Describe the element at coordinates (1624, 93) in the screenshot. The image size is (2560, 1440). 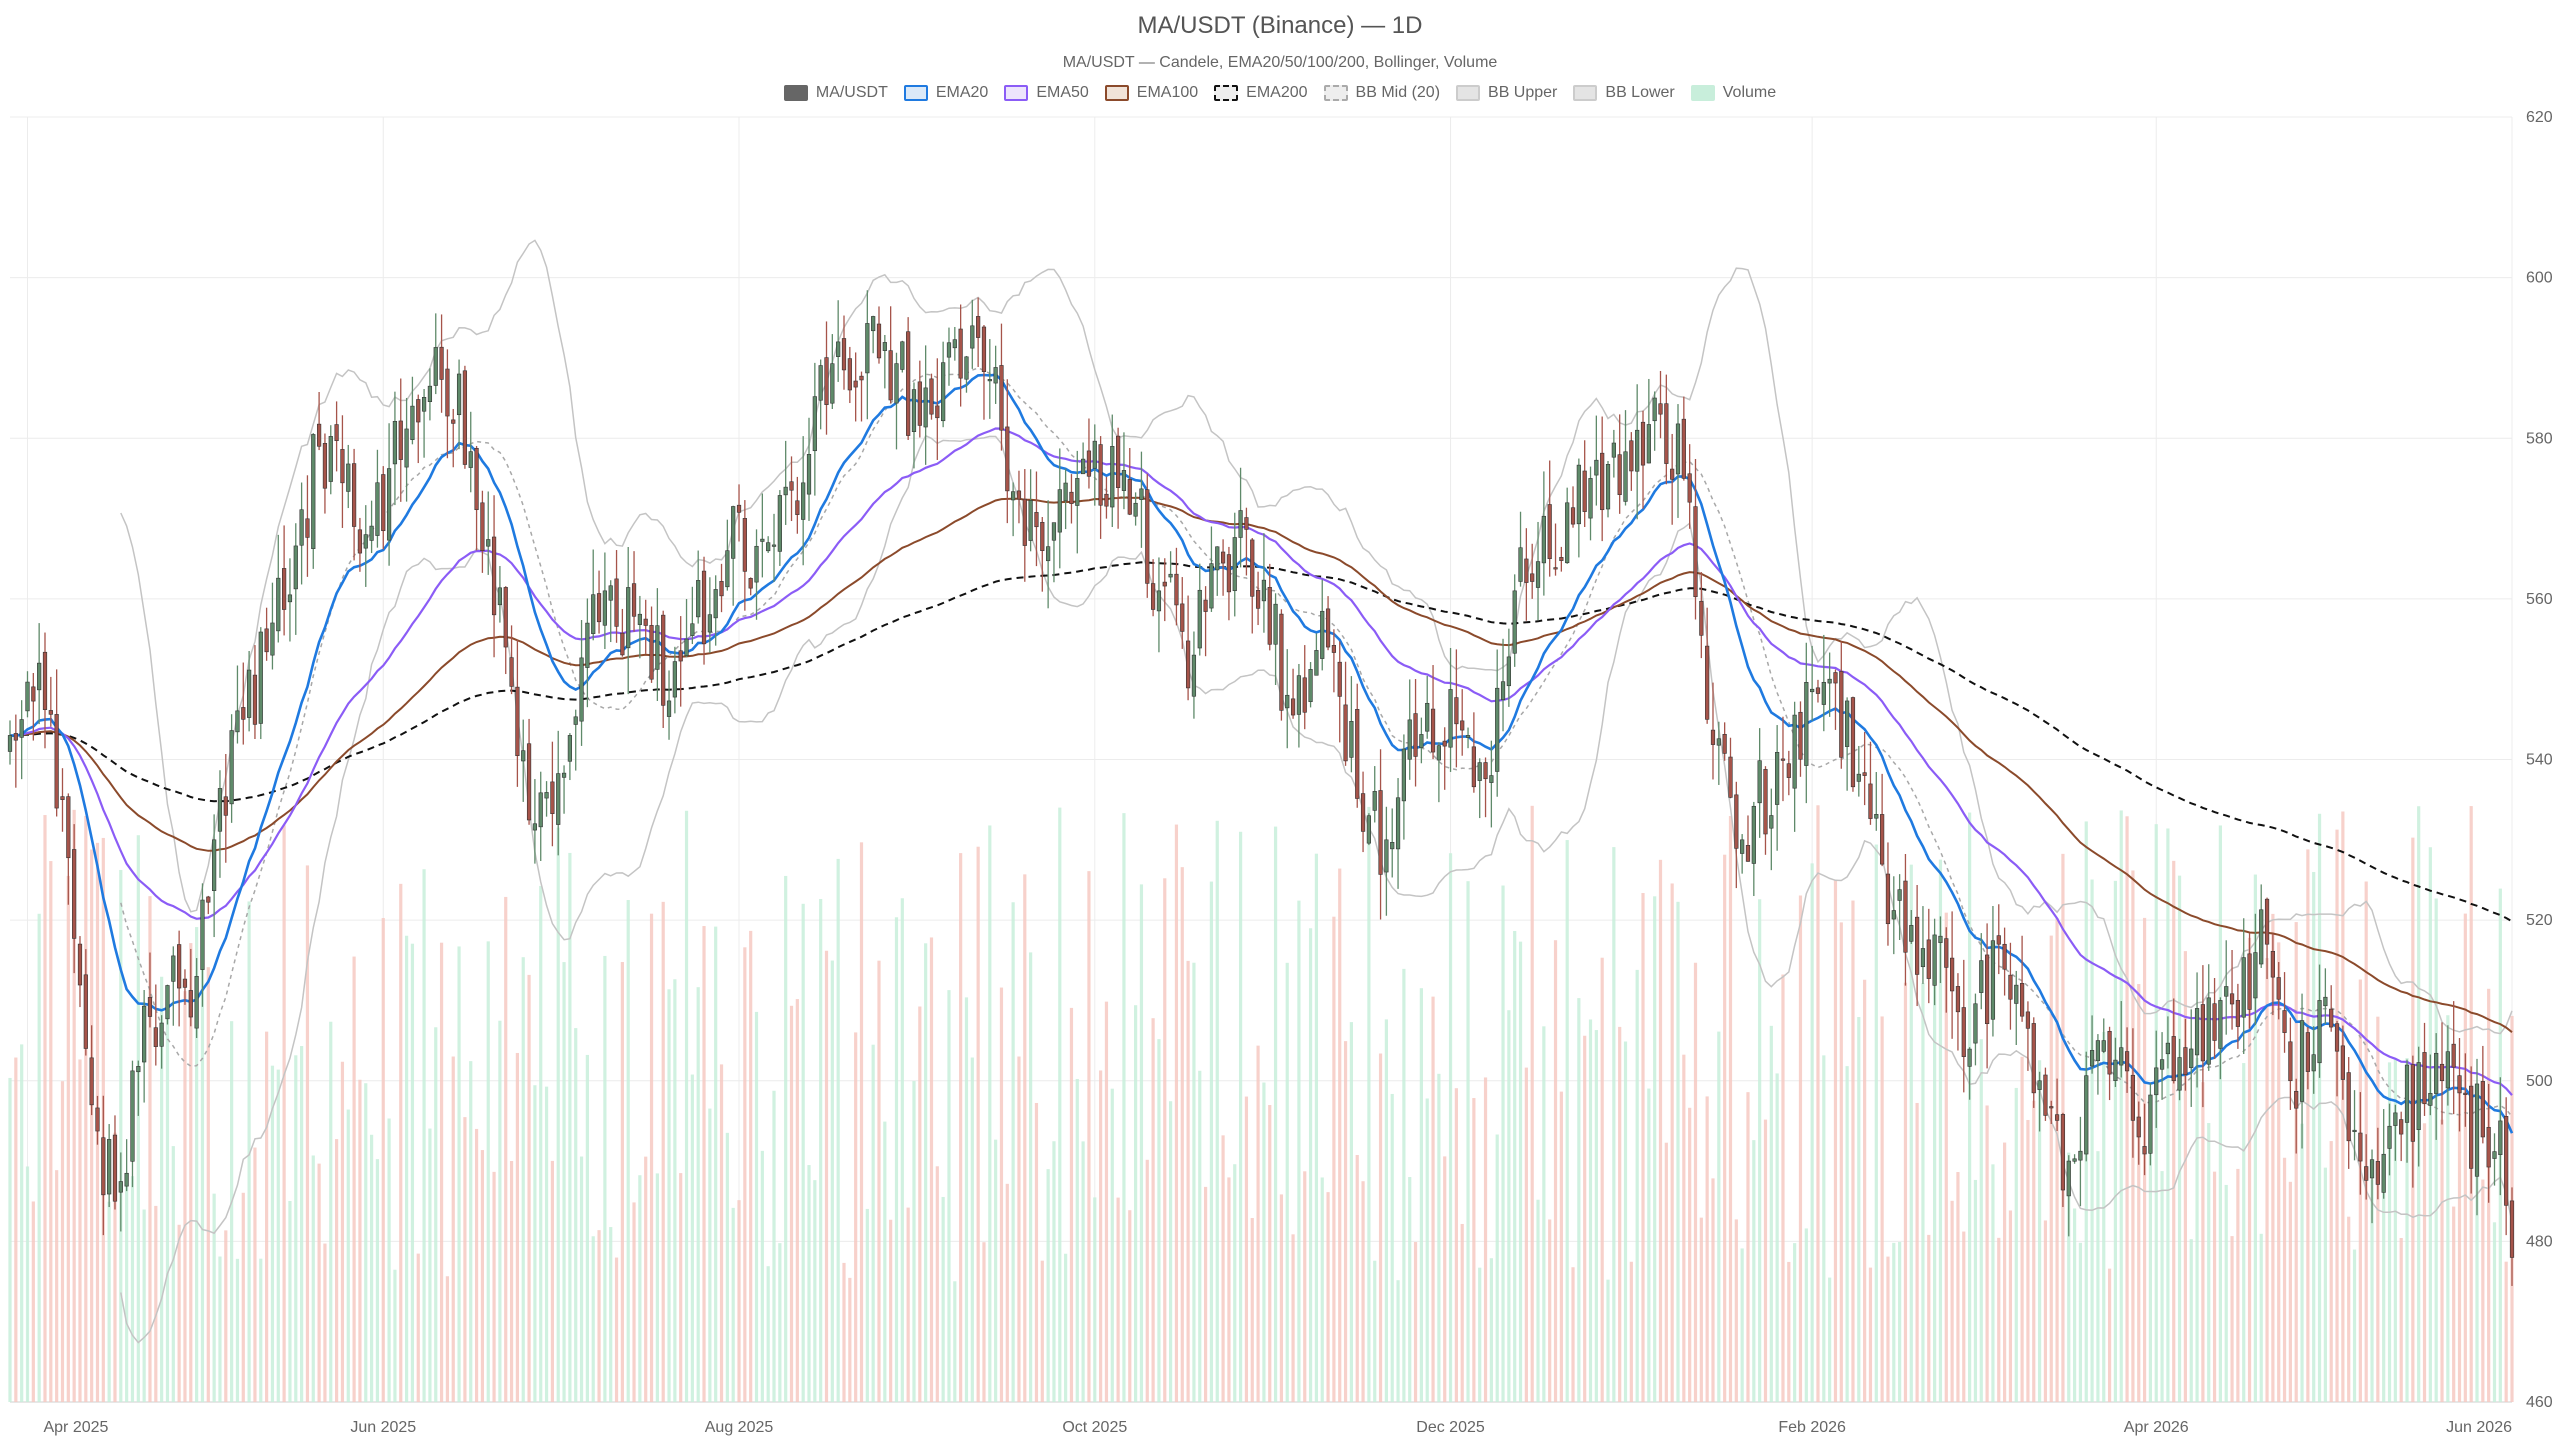
I see `legend-item: BB Lower` at that location.